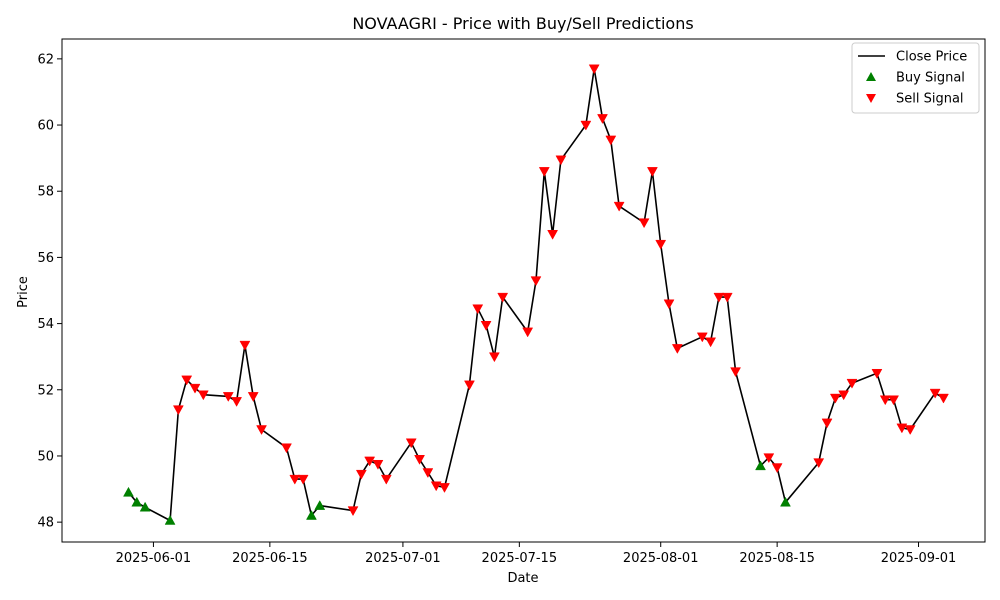 The height and width of the screenshot is (600, 1000). Describe the element at coordinates (777, 558) in the screenshot. I see `x-tick-label: 2025-08-15` at that location.